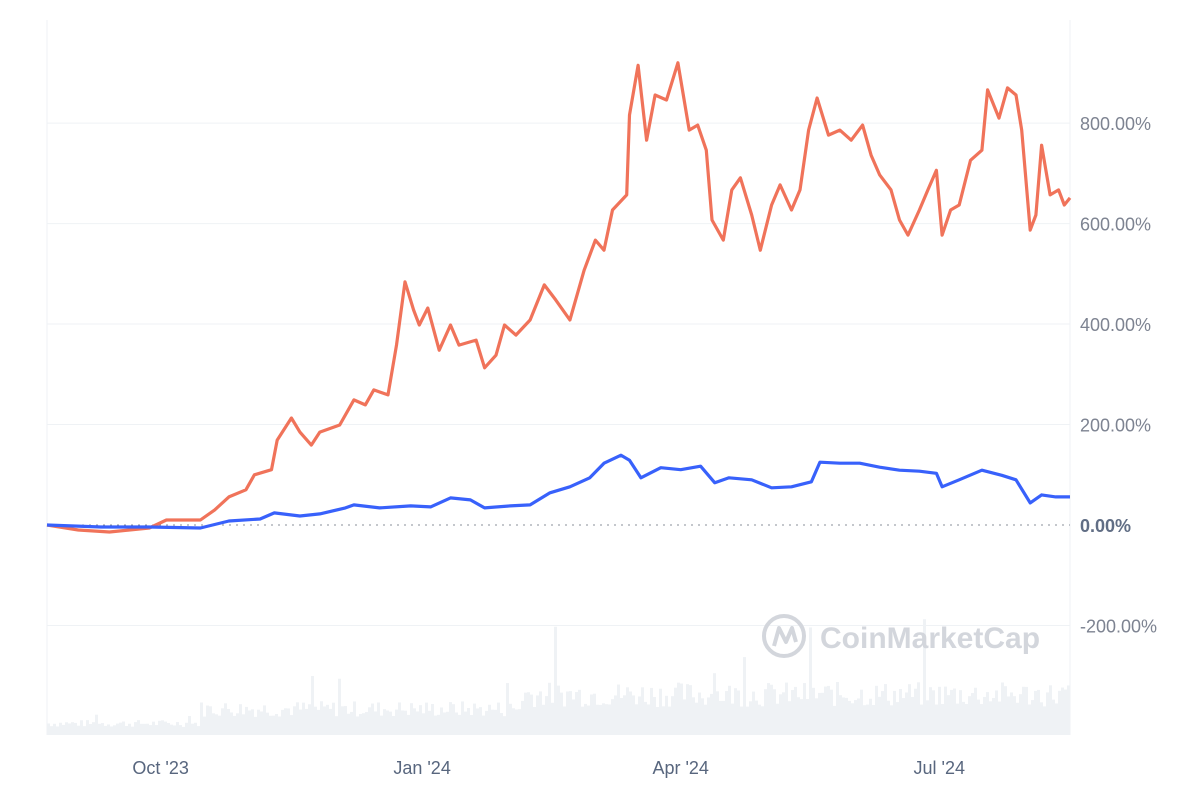 This screenshot has width=1200, height=800. What do you see at coordinates (548, 768) in the screenshot?
I see `x-axis: Oct '23 Jan '24 Apr '24 Jul '24` at bounding box center [548, 768].